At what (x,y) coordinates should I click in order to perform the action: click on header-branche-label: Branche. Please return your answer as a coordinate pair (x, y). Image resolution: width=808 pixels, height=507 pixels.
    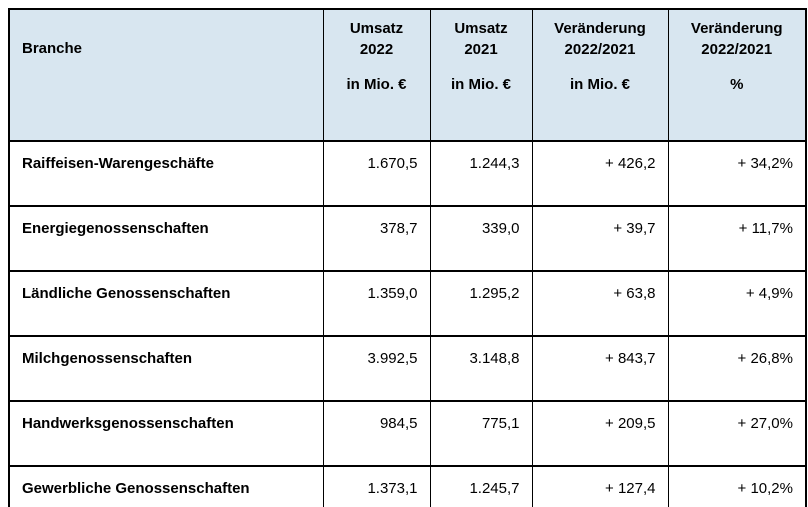
    Looking at the image, I should click on (52, 48).